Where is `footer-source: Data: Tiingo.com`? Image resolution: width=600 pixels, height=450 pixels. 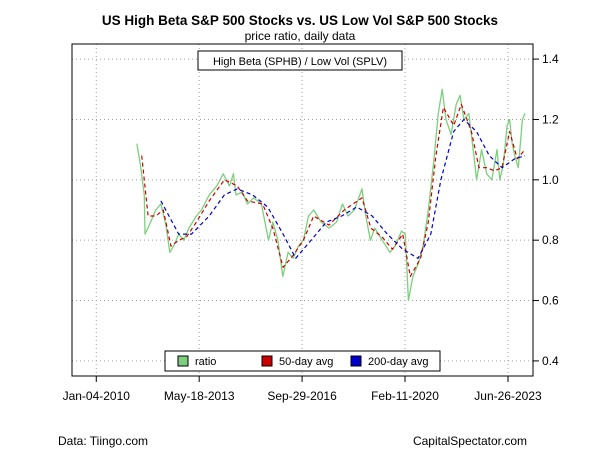 footer-source: Data: Tiingo.com is located at coordinates (103, 441).